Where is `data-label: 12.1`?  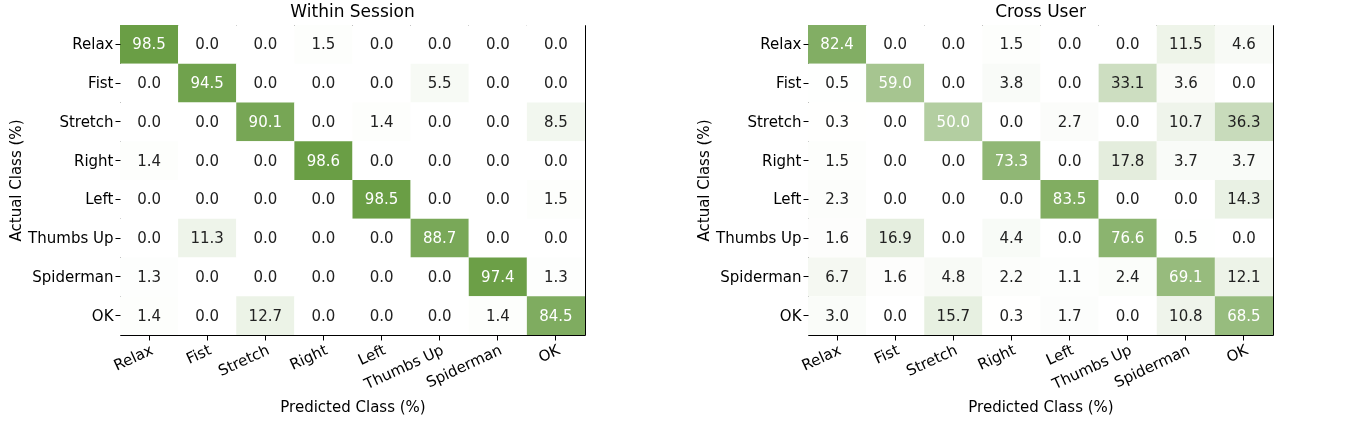 data-label: 12.1 is located at coordinates (1244, 276).